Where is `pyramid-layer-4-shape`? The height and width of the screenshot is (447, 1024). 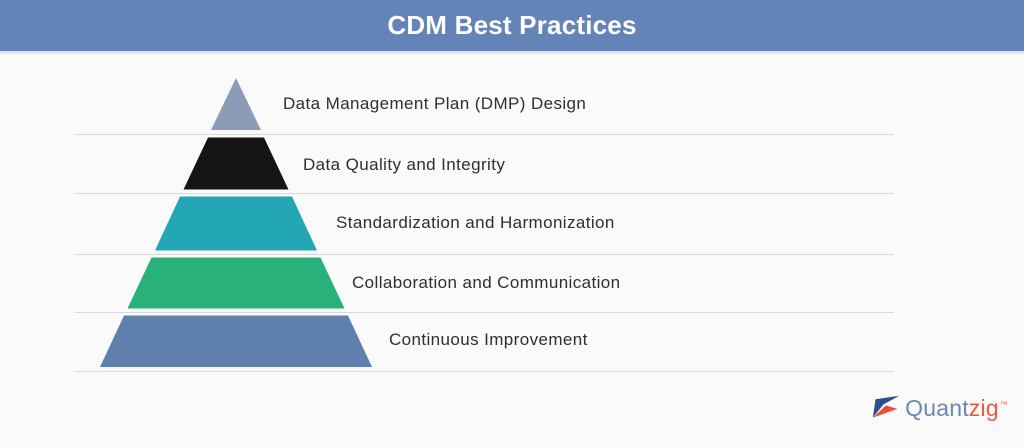
pyramid-layer-4-shape is located at coordinates (236, 283).